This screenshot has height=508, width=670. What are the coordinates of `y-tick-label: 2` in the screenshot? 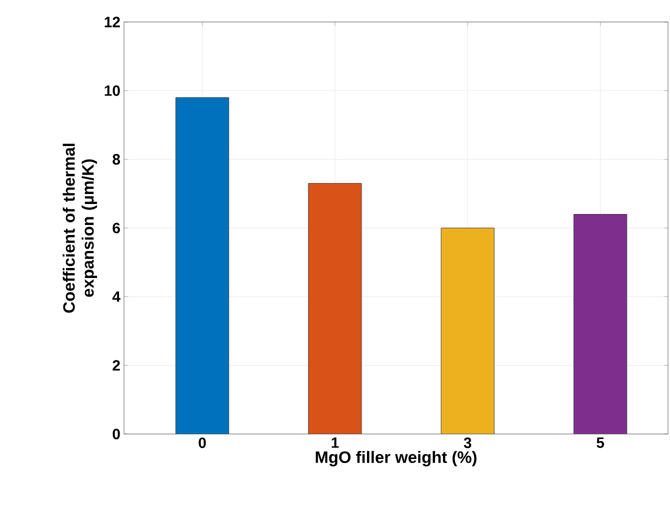 It's located at (116, 365).